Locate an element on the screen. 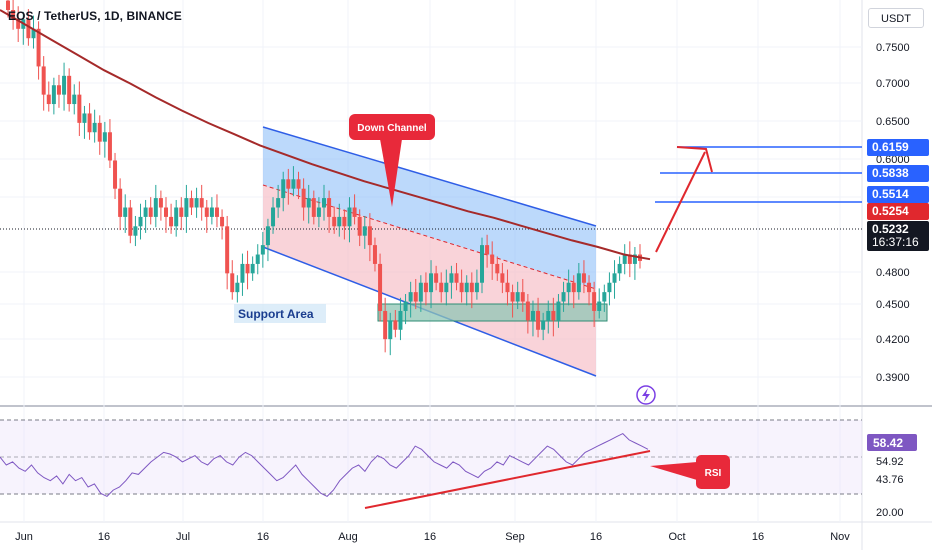  down-channel-callout is located at coordinates (392, 127).